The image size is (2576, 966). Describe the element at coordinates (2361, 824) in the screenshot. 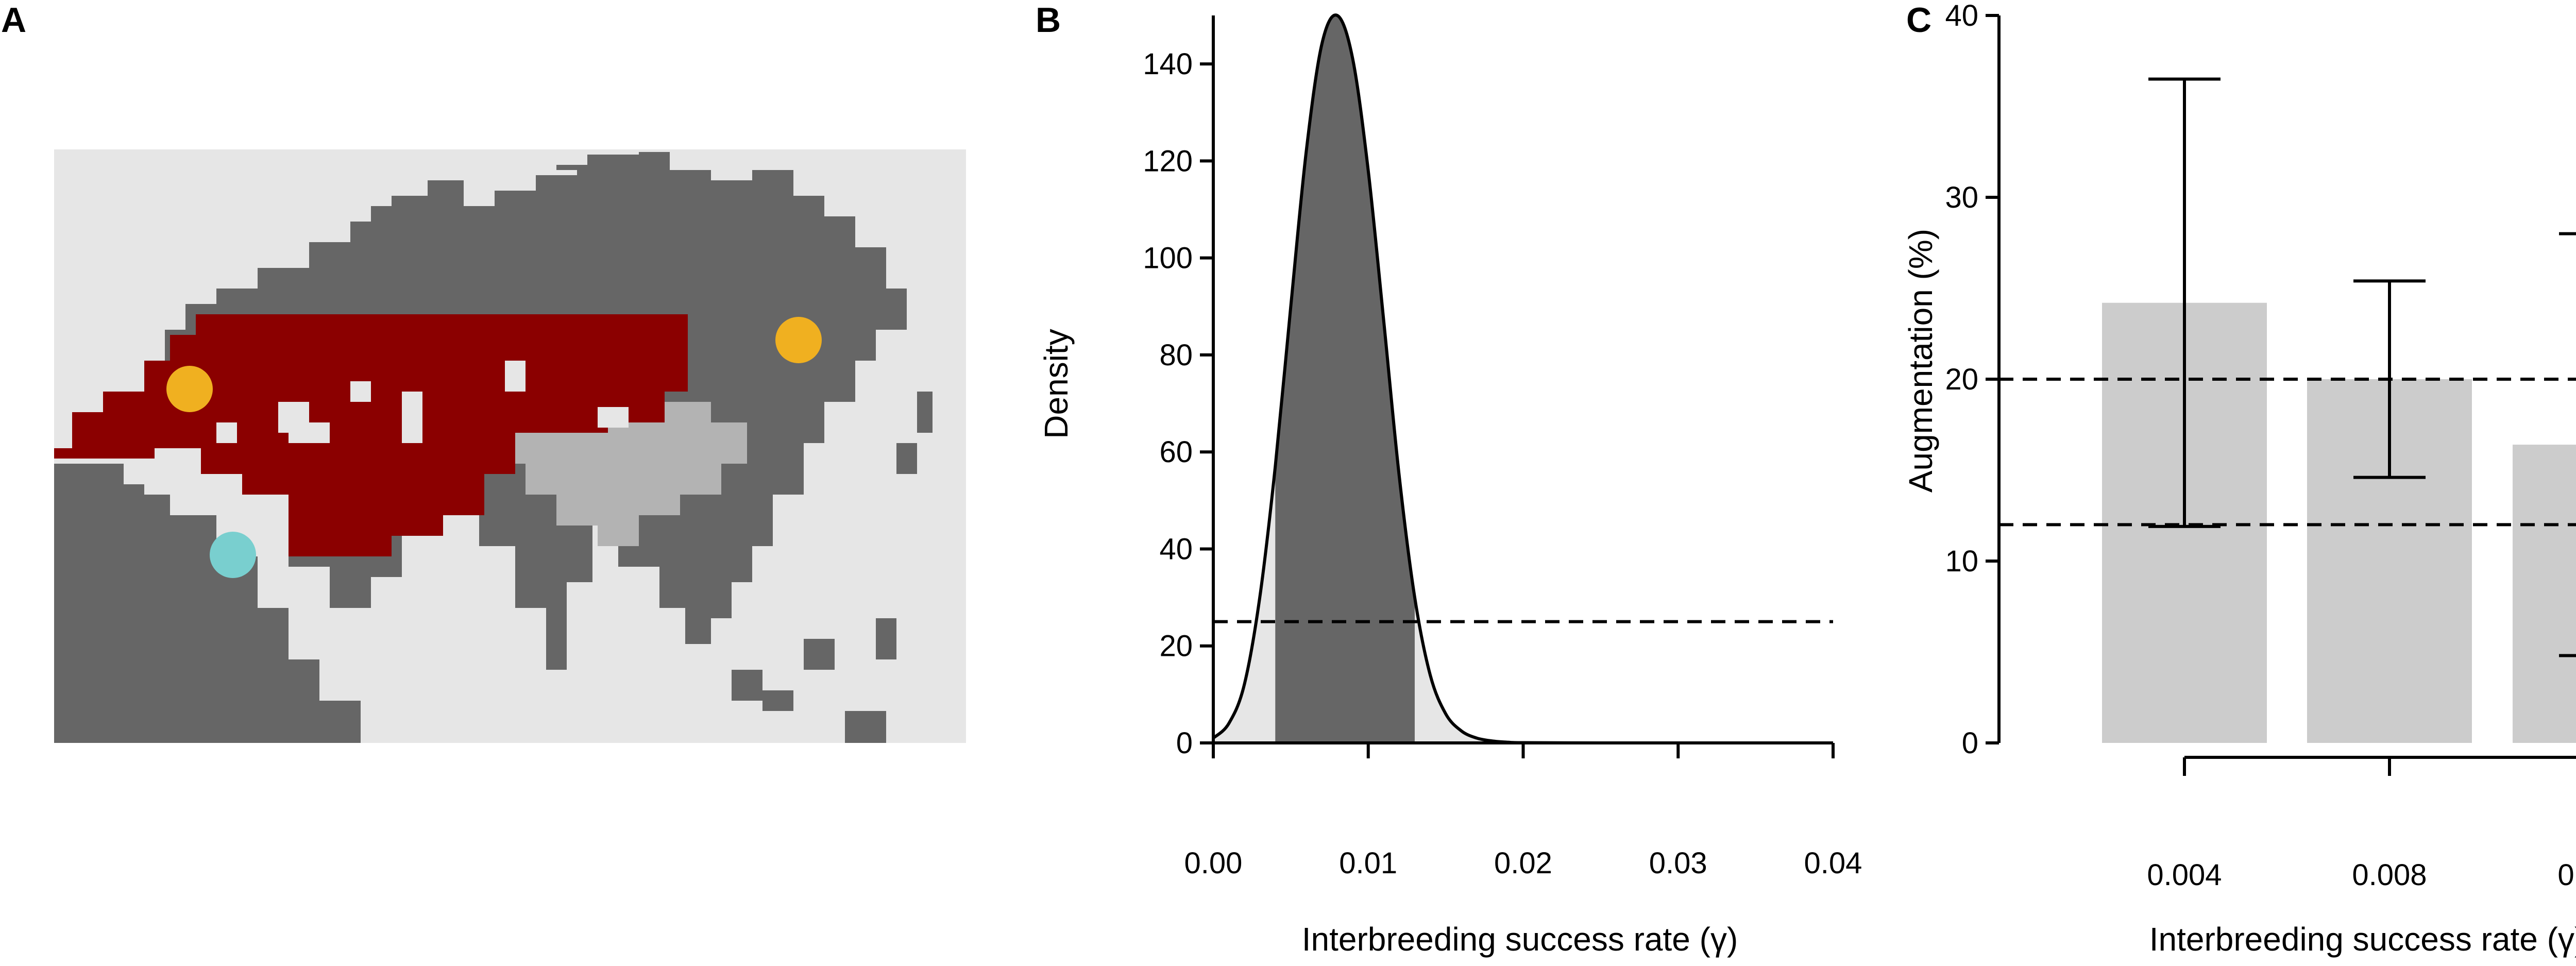

I see `x-axis: 0.004 0.008 0.013` at that location.